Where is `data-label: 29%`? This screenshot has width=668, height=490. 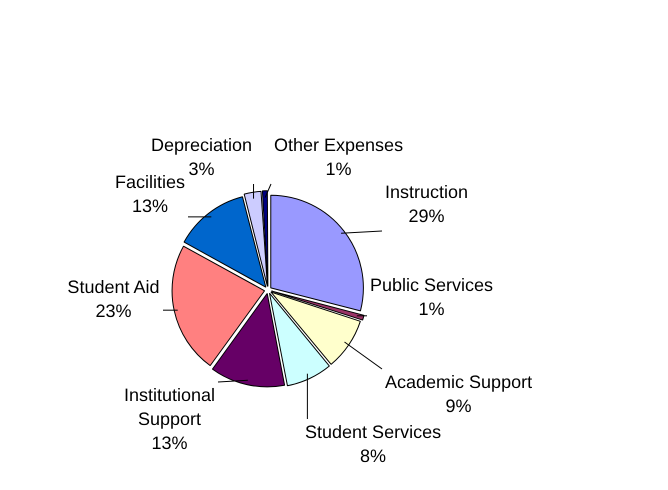
data-label: 29% is located at coordinates (426, 216).